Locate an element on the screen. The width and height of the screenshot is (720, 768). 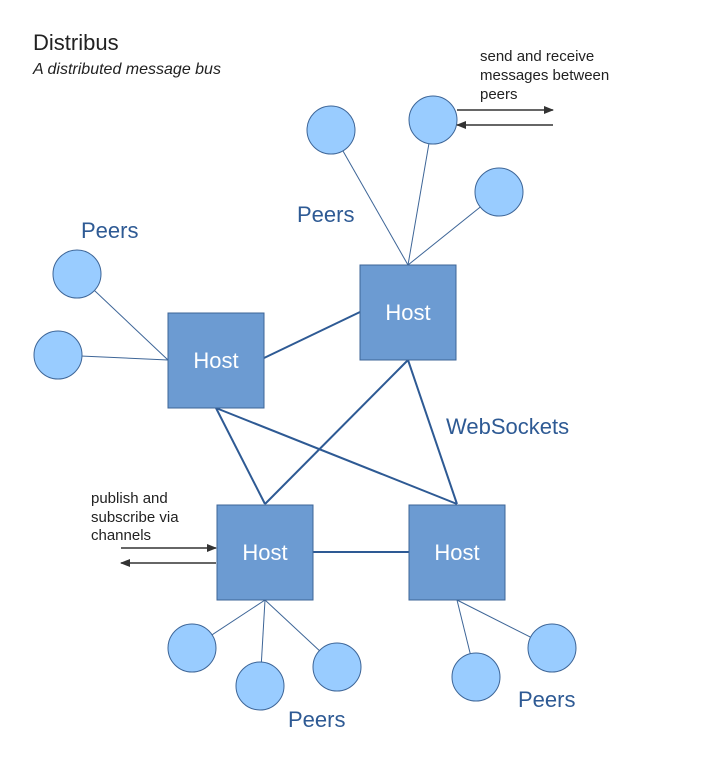
peers-label-left: Peers is located at coordinates (109, 230).